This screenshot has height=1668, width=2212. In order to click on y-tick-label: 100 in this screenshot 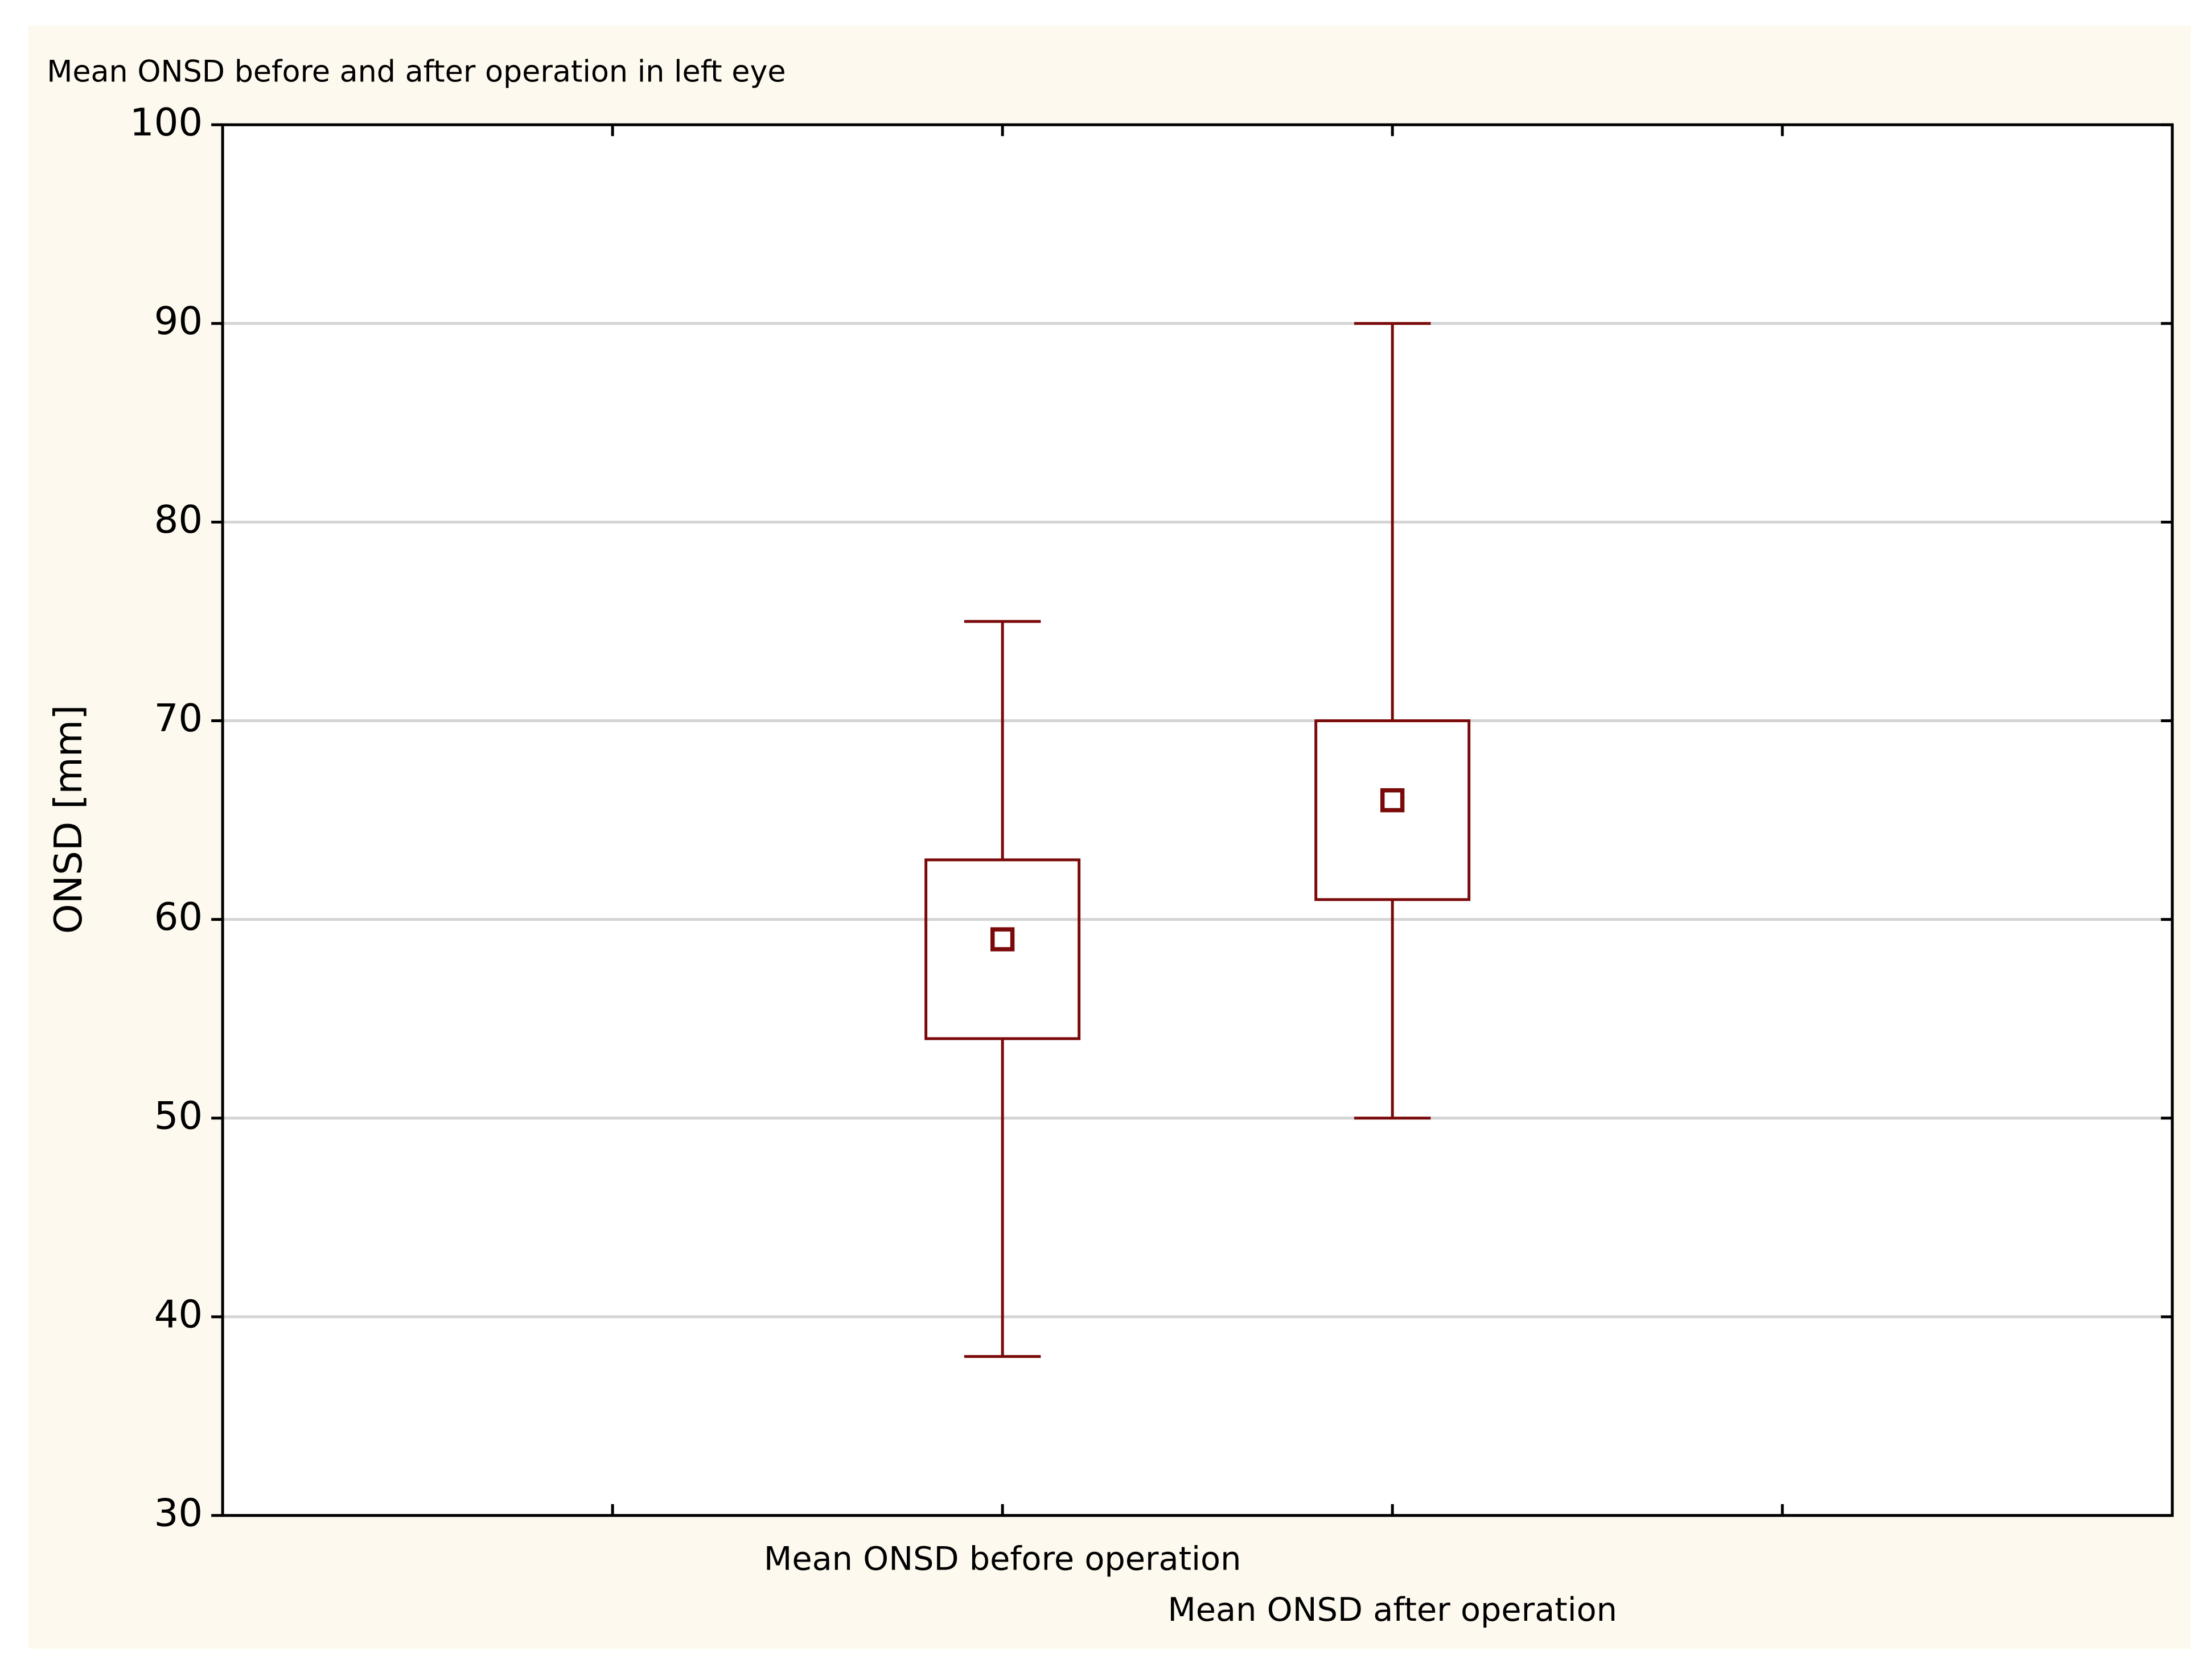, I will do `click(166, 122)`.